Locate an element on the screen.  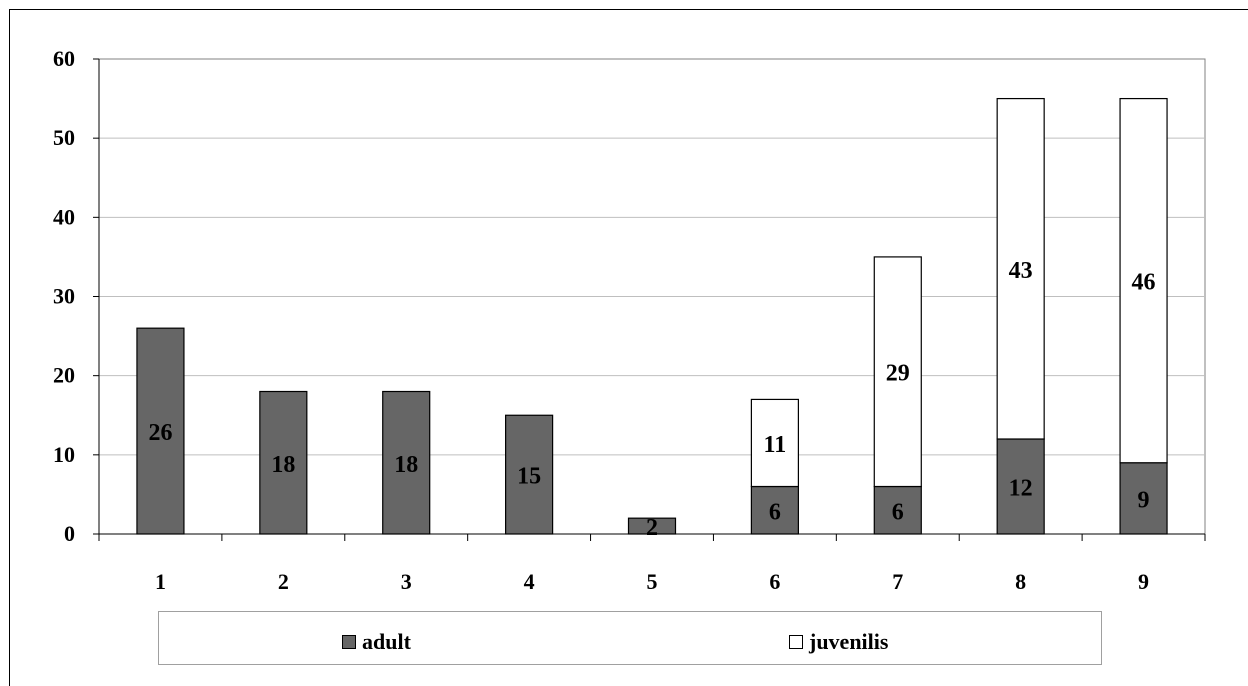
data-label-adult-1: 26 is located at coordinates (160, 433).